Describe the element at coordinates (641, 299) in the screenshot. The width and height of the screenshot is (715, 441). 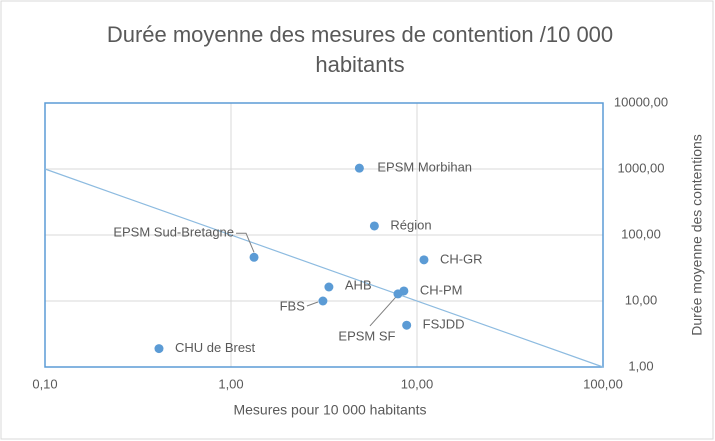
I see `y-tick-label: 10,00` at that location.